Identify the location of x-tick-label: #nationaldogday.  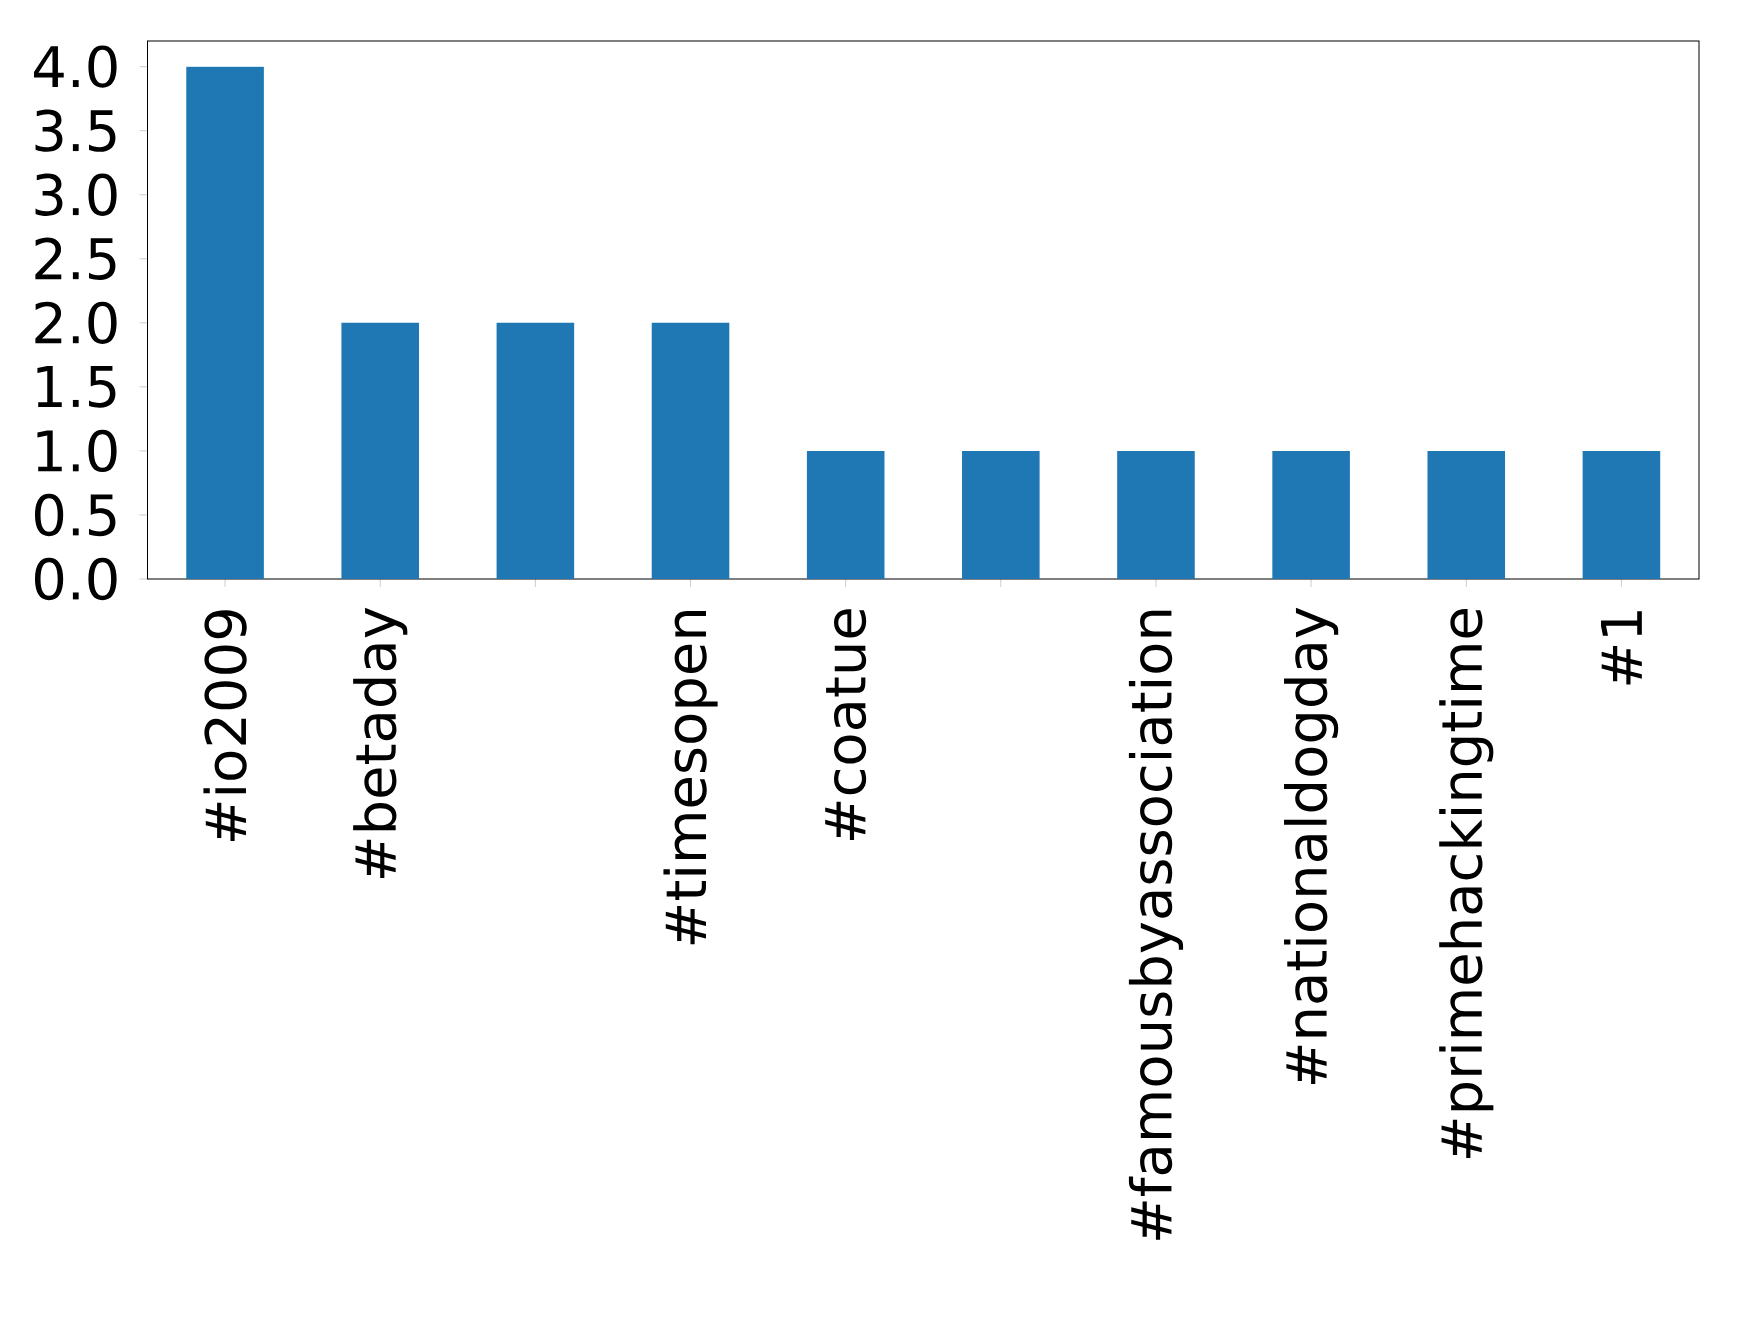
(1311, 846).